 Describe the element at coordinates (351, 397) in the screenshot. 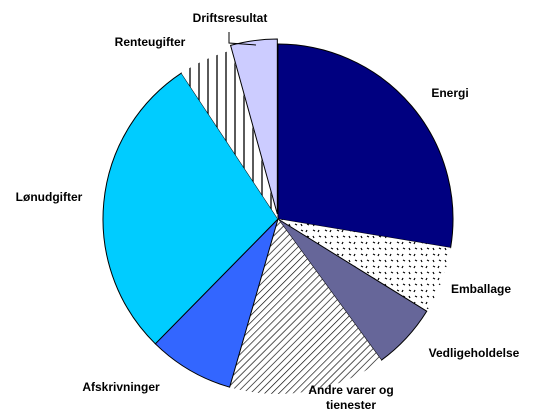

I see `slice-label: Andre varer og tienester` at that location.